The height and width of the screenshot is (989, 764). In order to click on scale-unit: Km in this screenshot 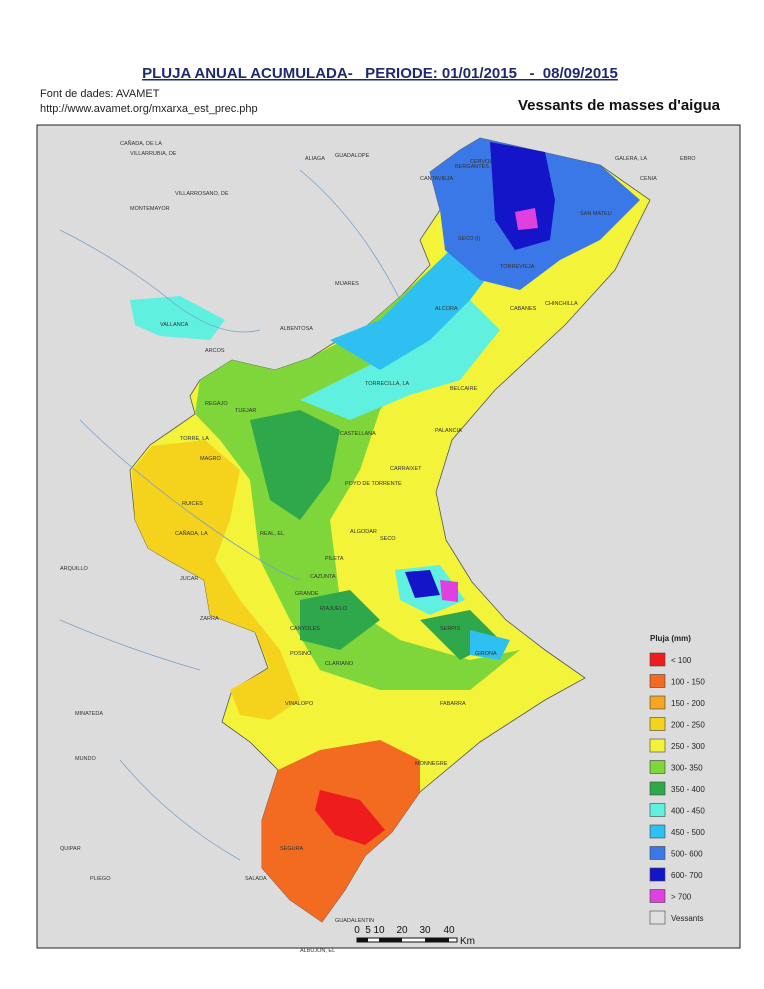, I will do `click(467, 941)`.